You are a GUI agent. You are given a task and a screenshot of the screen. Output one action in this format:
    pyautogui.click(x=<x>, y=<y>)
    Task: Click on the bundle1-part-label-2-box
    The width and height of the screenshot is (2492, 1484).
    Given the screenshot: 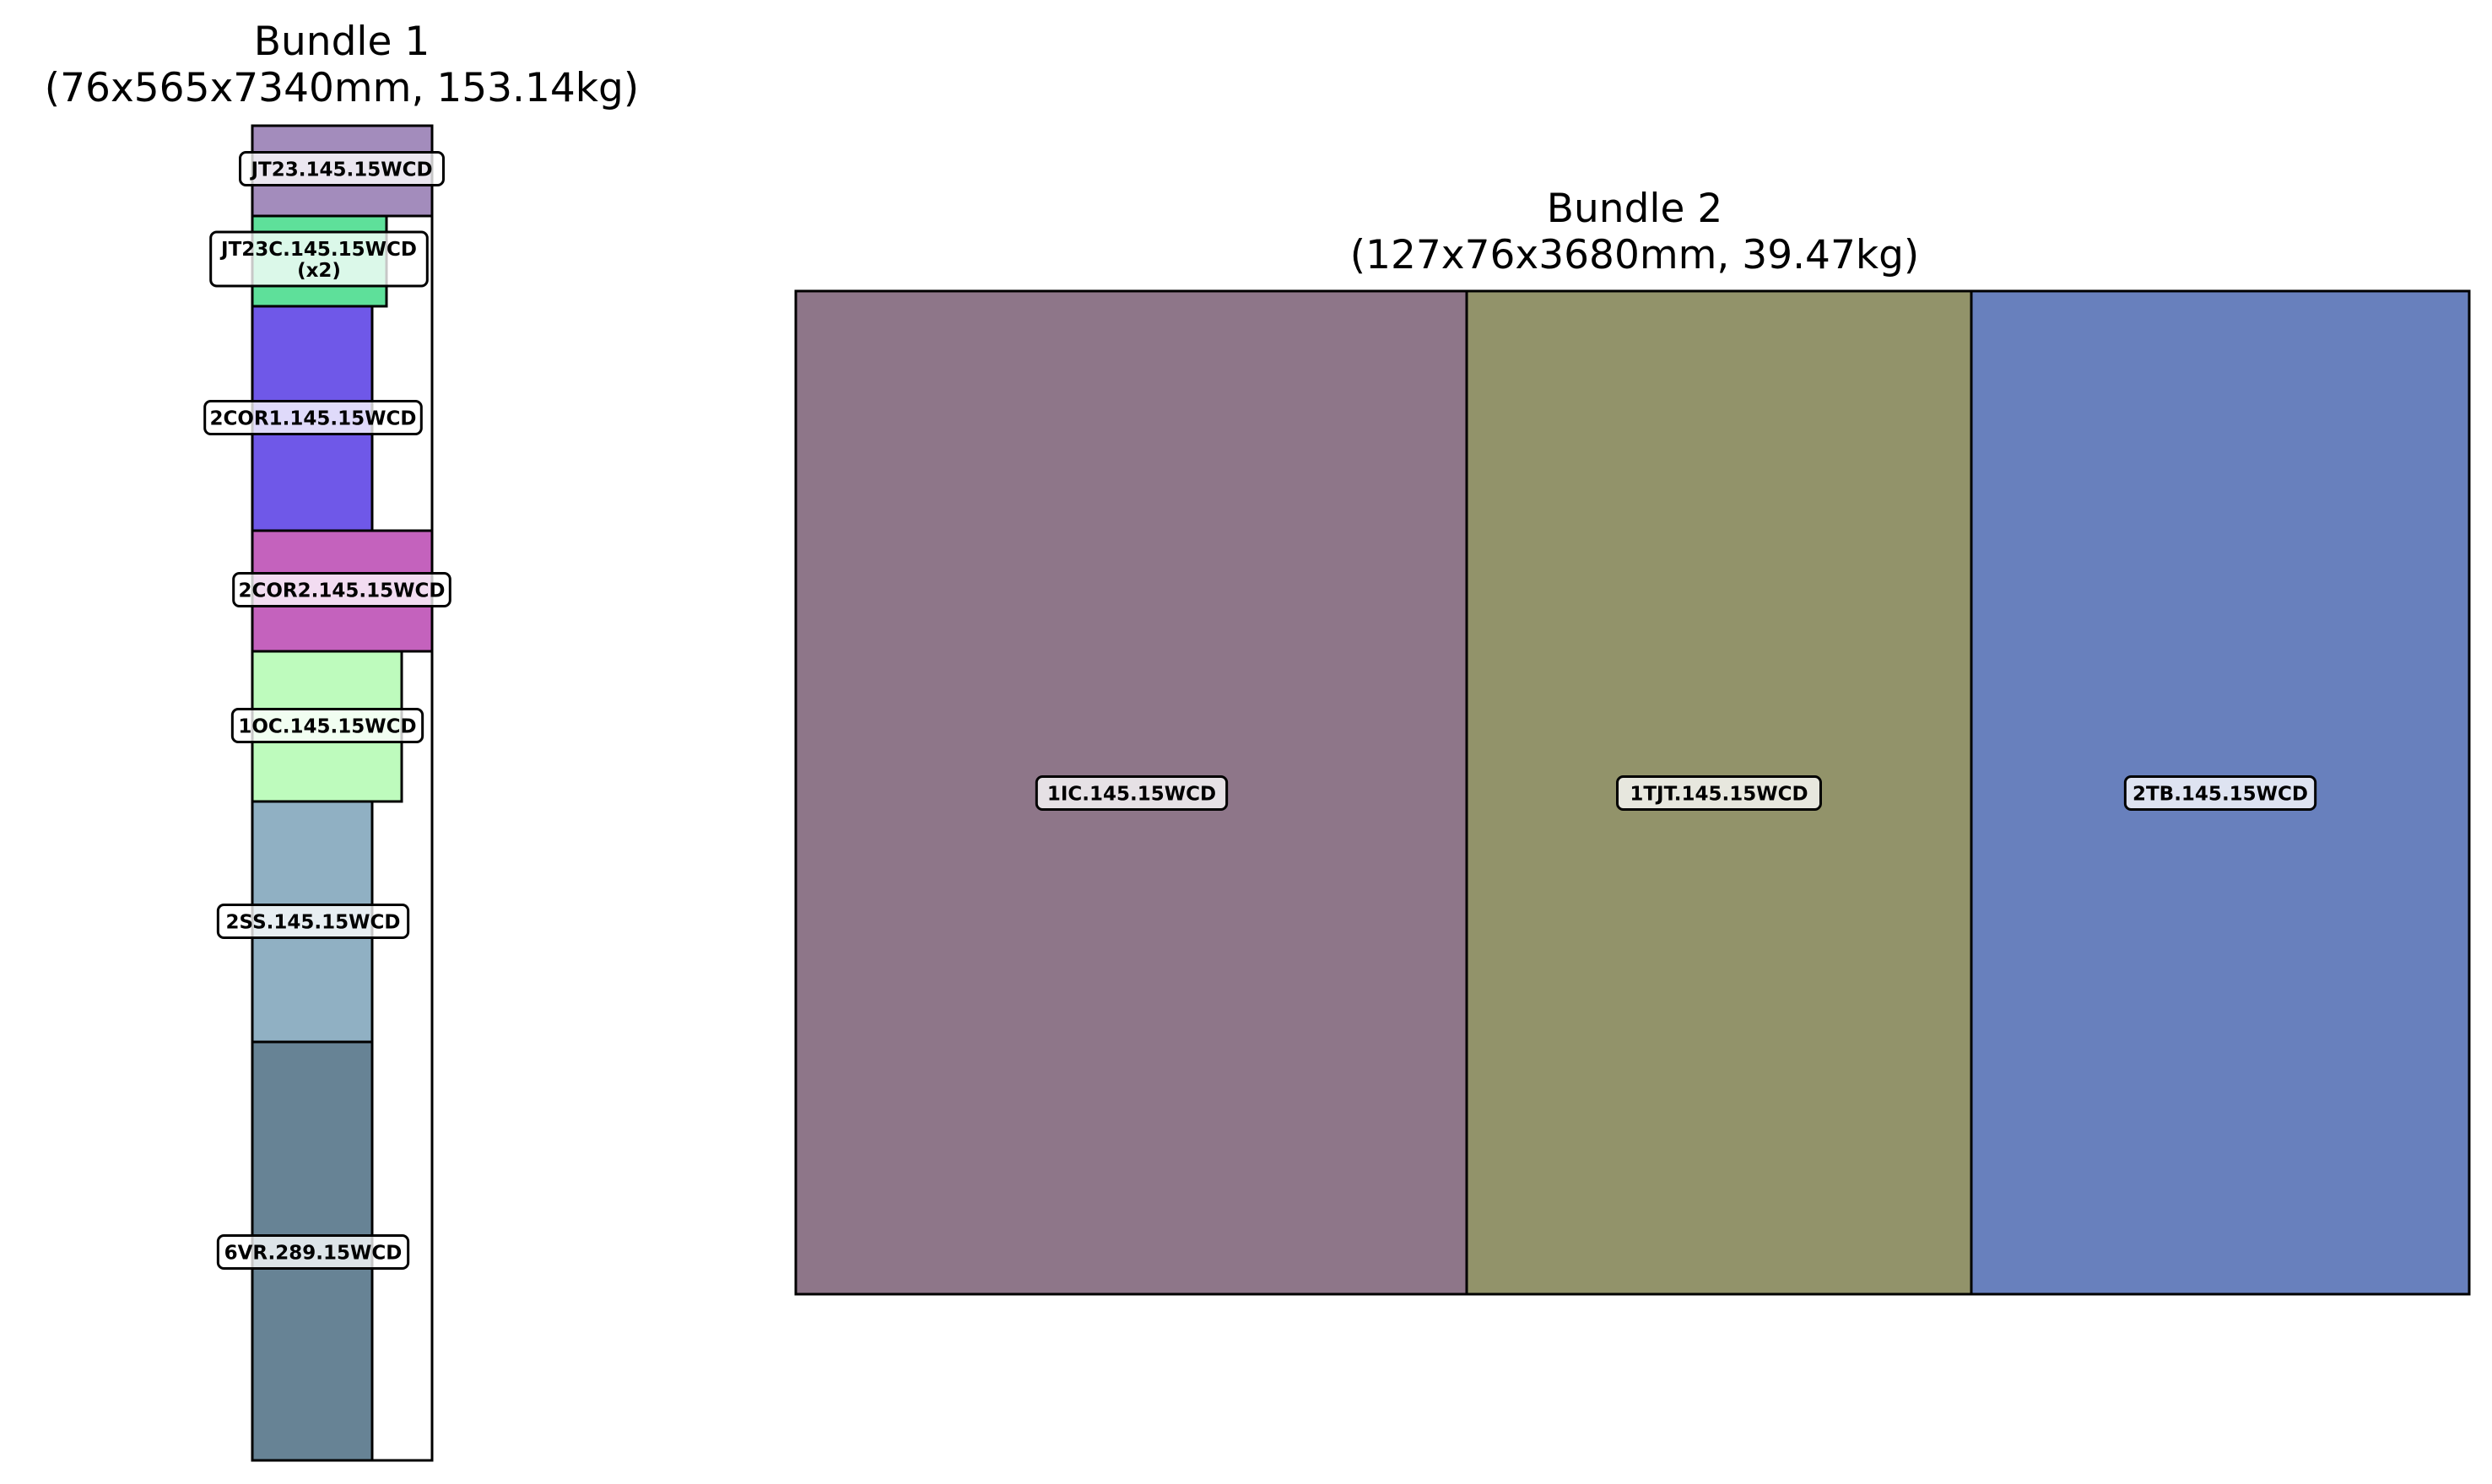 What is the action you would take?
    pyautogui.click(x=319, y=259)
    